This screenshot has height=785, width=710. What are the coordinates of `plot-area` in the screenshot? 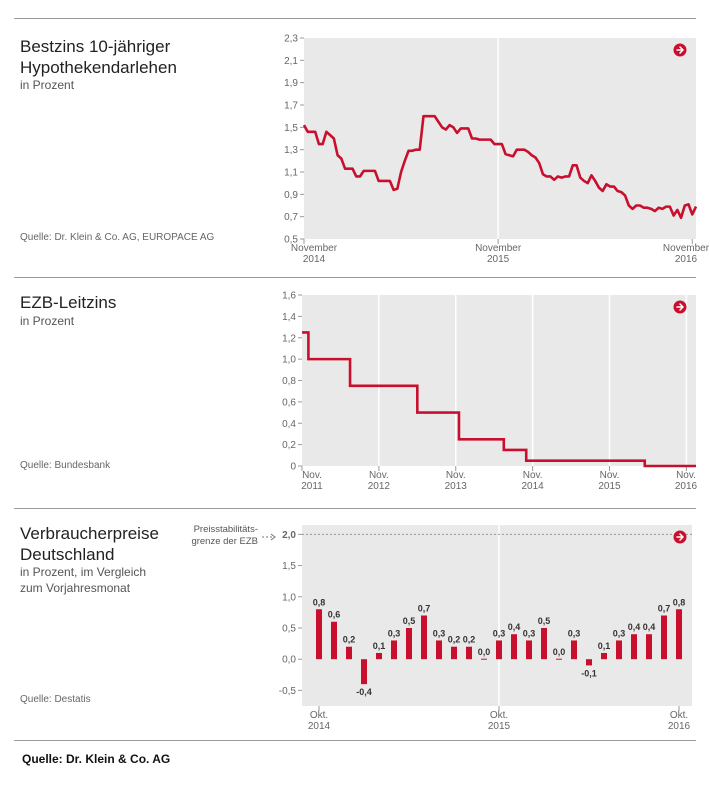 It's located at (497, 615).